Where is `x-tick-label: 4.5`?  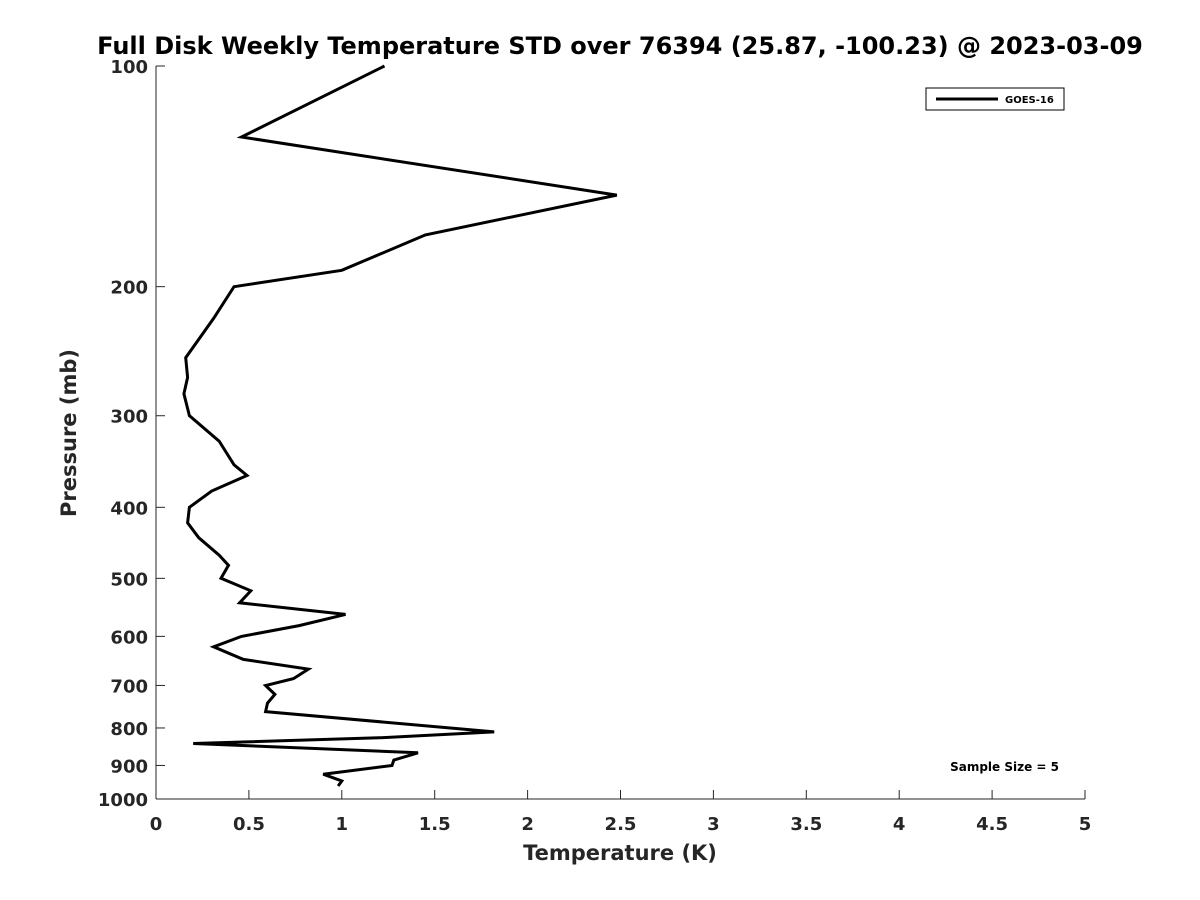 x-tick-label: 4.5 is located at coordinates (992, 824).